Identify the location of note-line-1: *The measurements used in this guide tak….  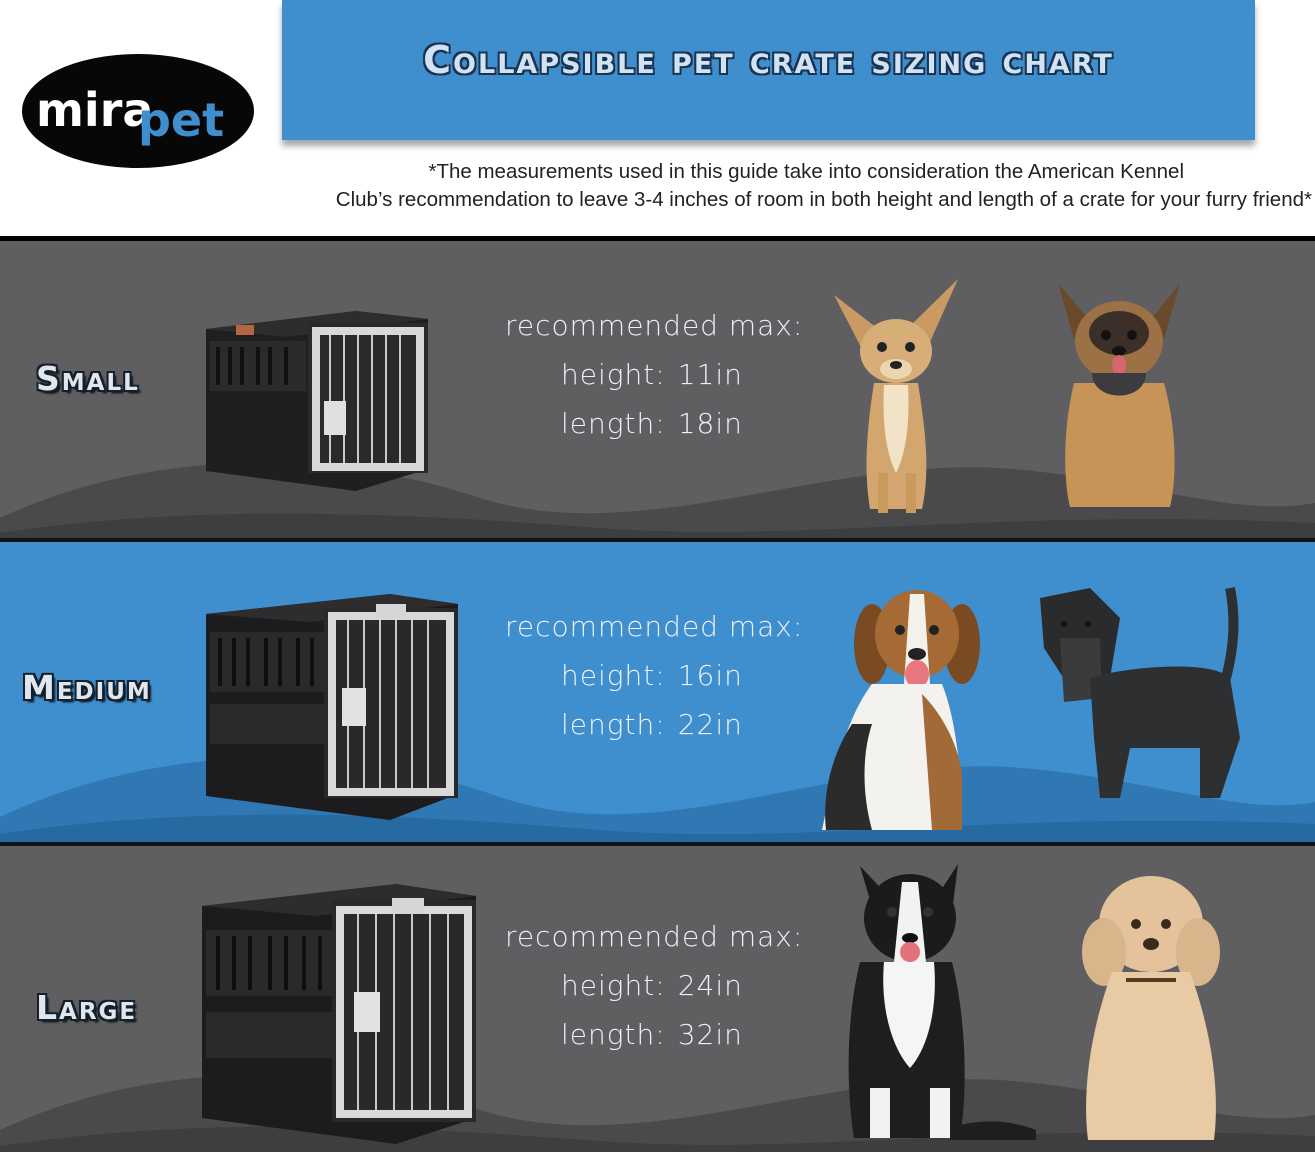
(806, 171).